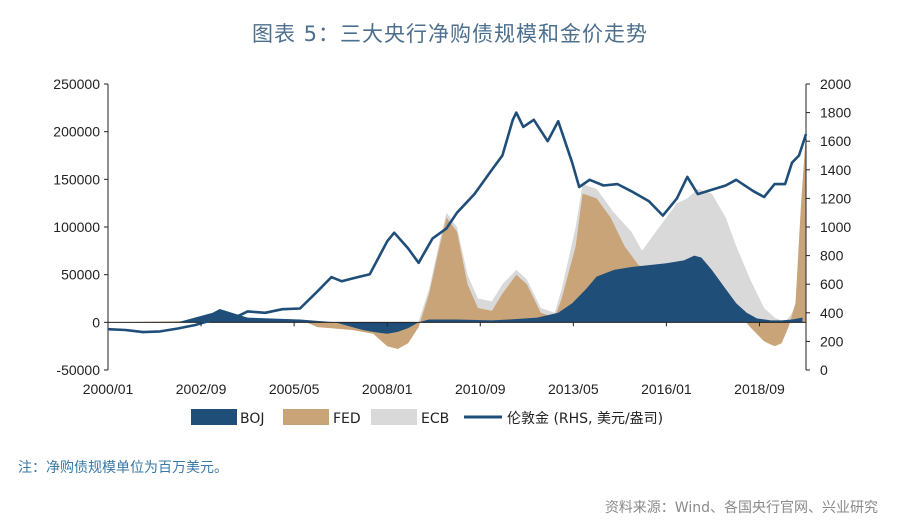  I want to click on chart-title: 图表 5：三大央行净购债规模和金价走势, so click(450, 34).